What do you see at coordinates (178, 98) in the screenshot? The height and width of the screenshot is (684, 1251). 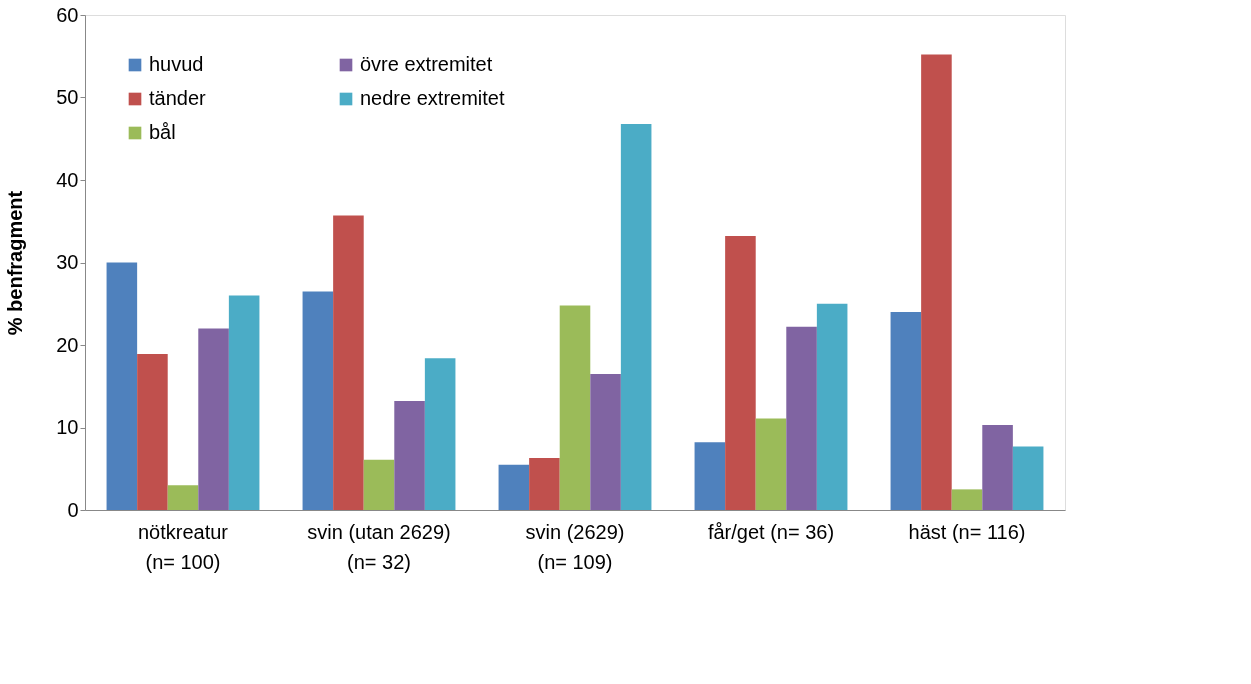 I see `legend-label: tänder` at bounding box center [178, 98].